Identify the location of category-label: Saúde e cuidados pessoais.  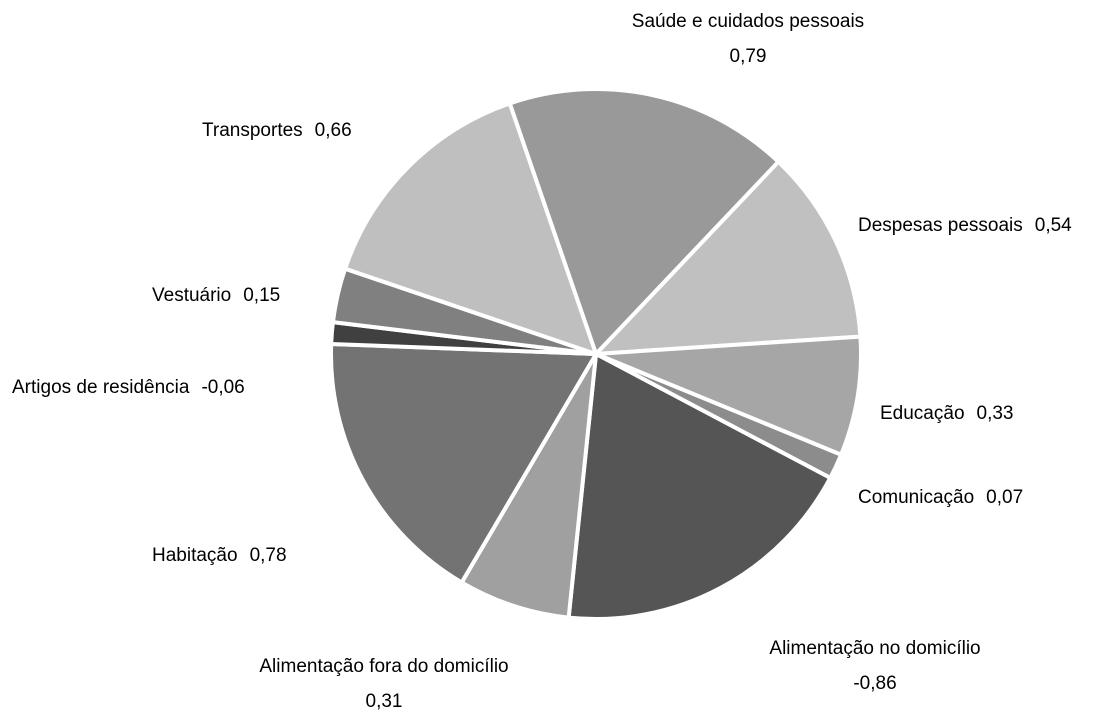
(748, 21).